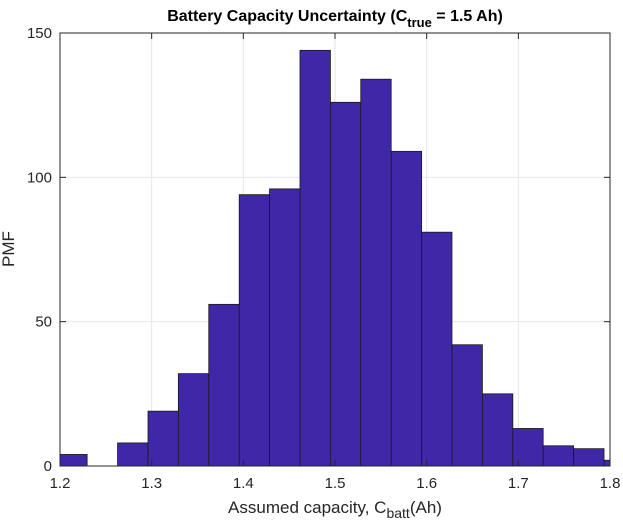 The height and width of the screenshot is (524, 623). Describe the element at coordinates (610, 483) in the screenshot. I see `x-tick-label: 1.8` at that location.